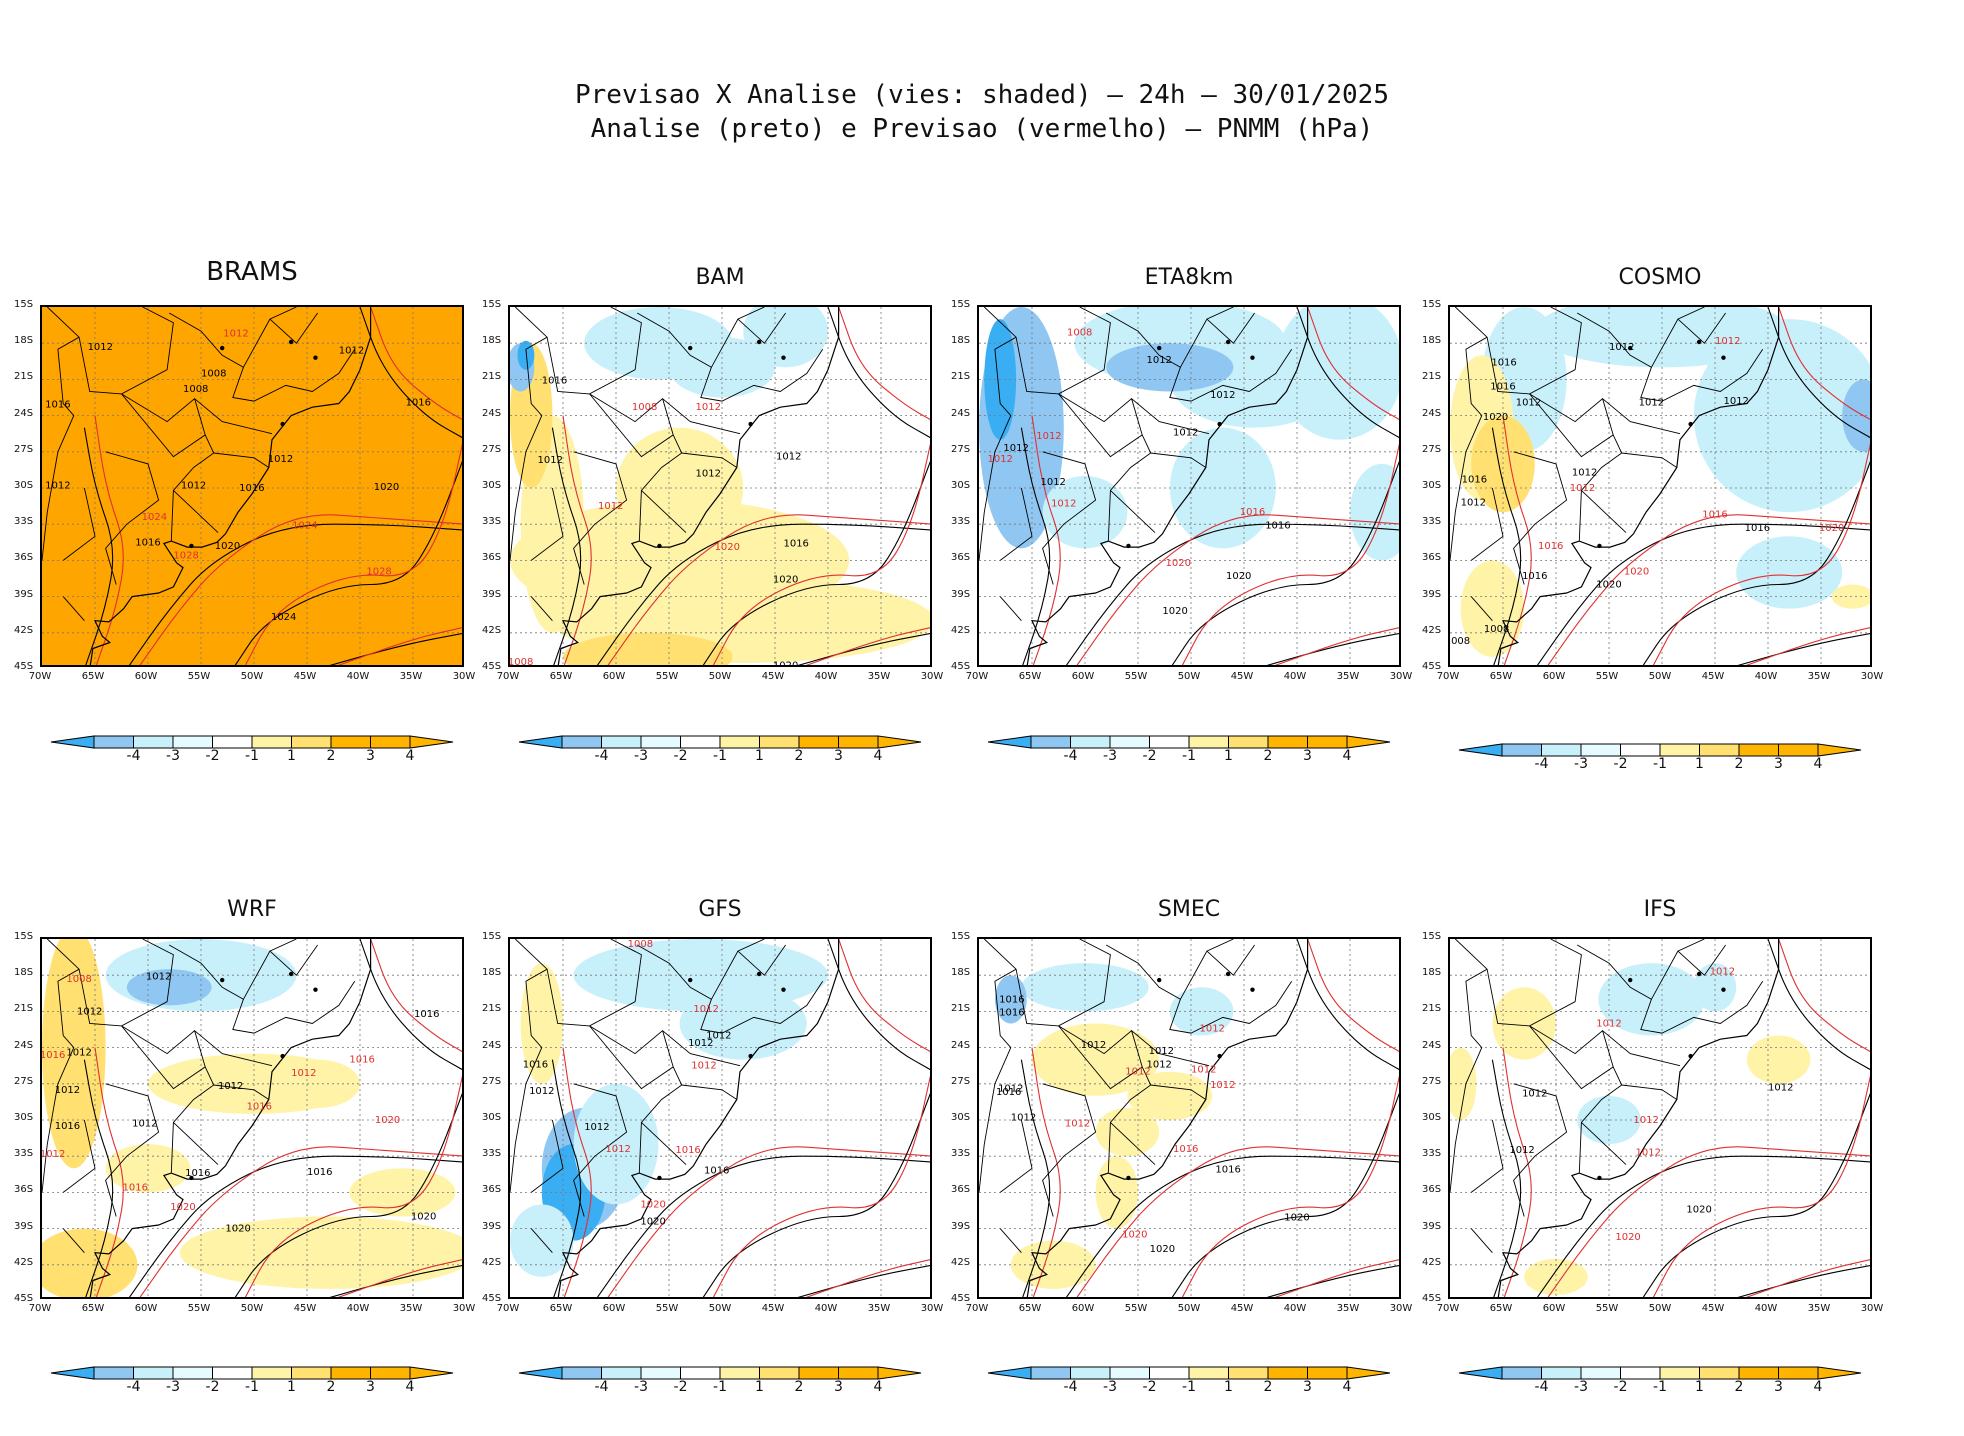 This screenshot has height=1436, width=1964. Describe the element at coordinates (24, 1117) in the screenshot. I see `lat-tick-label: 30S` at that location.